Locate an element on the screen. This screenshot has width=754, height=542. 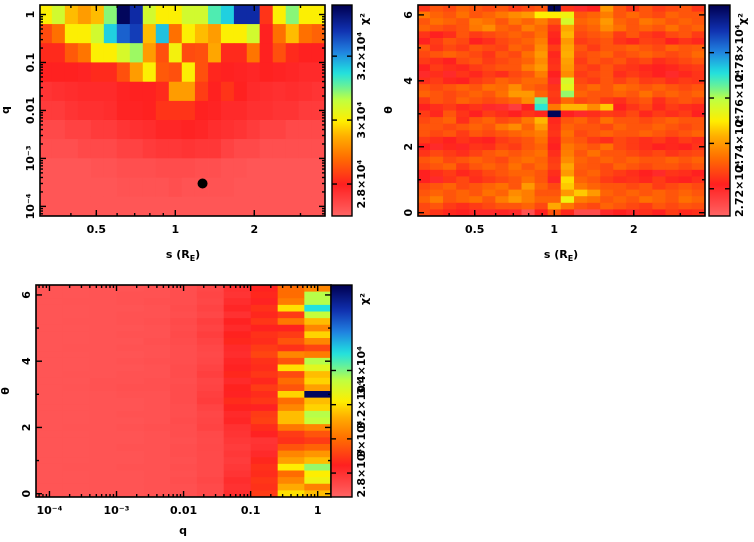
y-axis-label: q is located at coordinates (6, 110).